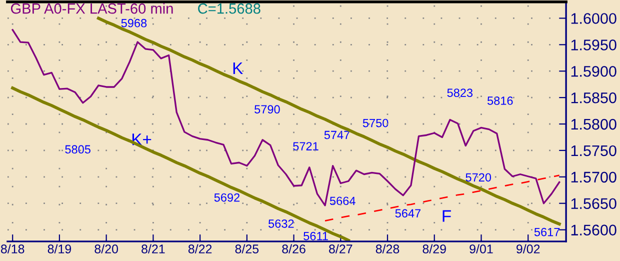  I want to click on x-tick-label: 8/18, so click(12, 249).